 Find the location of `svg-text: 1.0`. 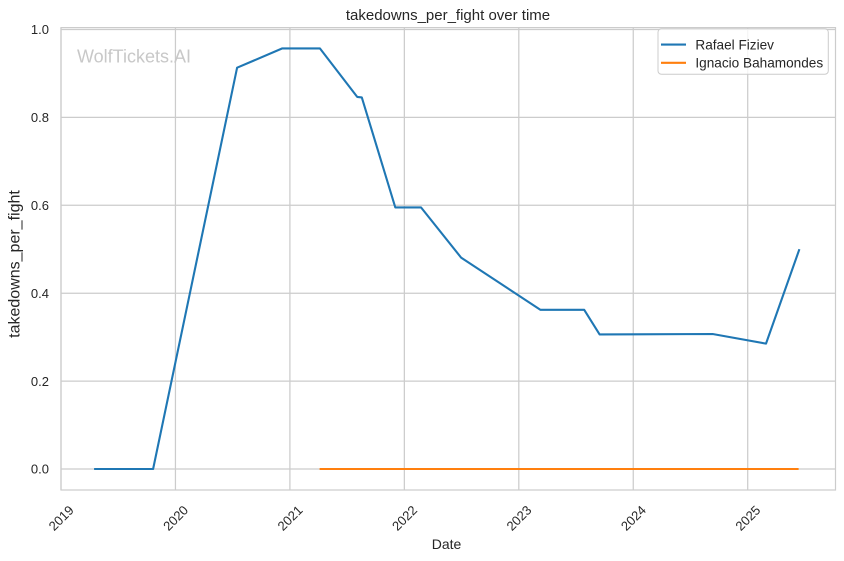

svg-text: 1.0 is located at coordinates (40, 29).